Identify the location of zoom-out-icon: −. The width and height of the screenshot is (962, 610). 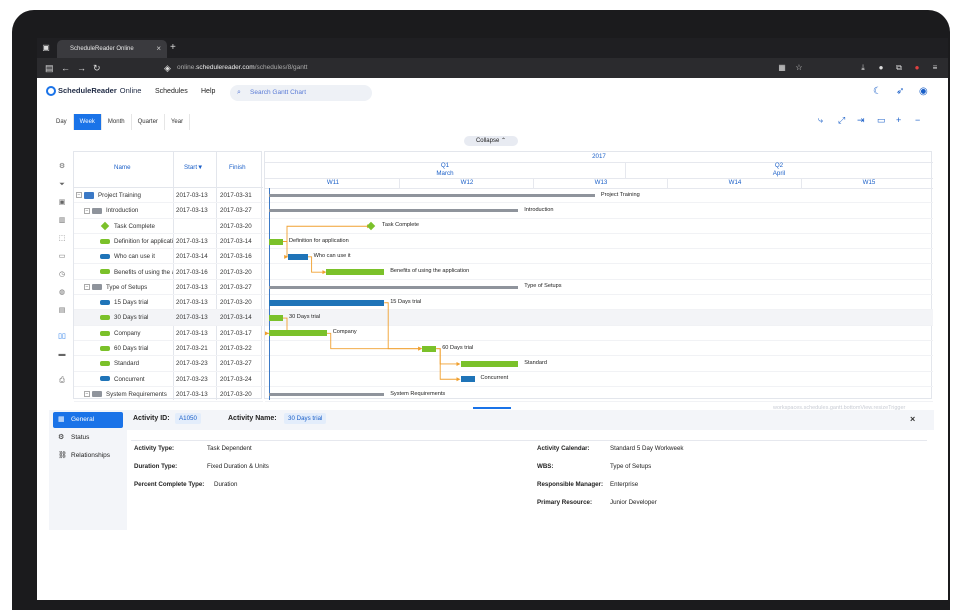
(918, 120).